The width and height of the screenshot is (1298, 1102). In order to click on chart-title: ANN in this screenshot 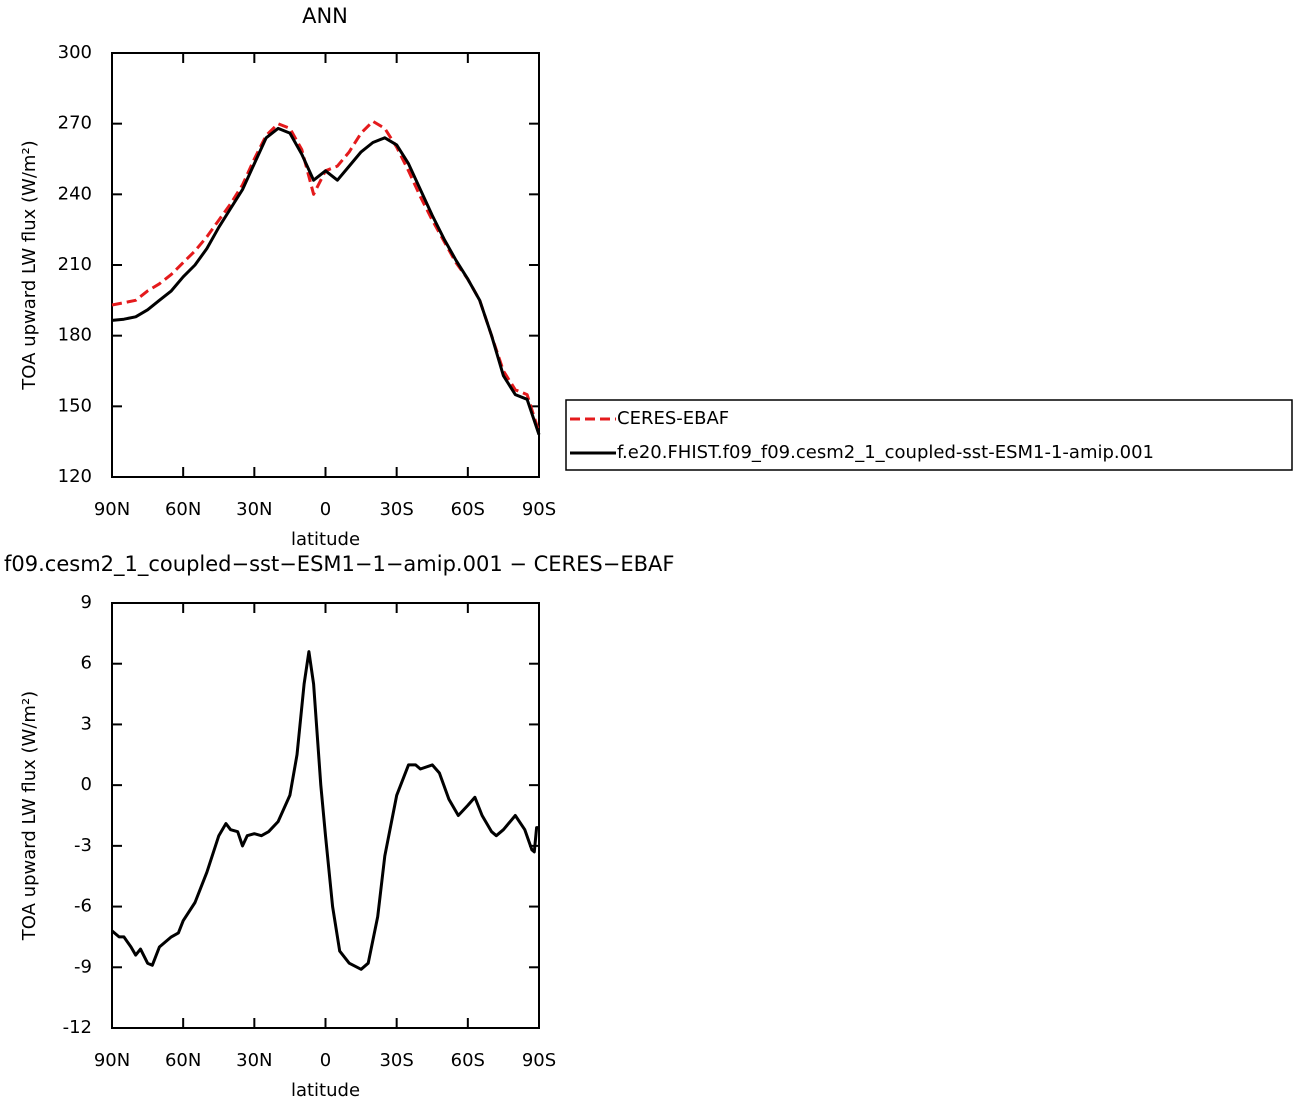, I will do `click(325, 16)`.